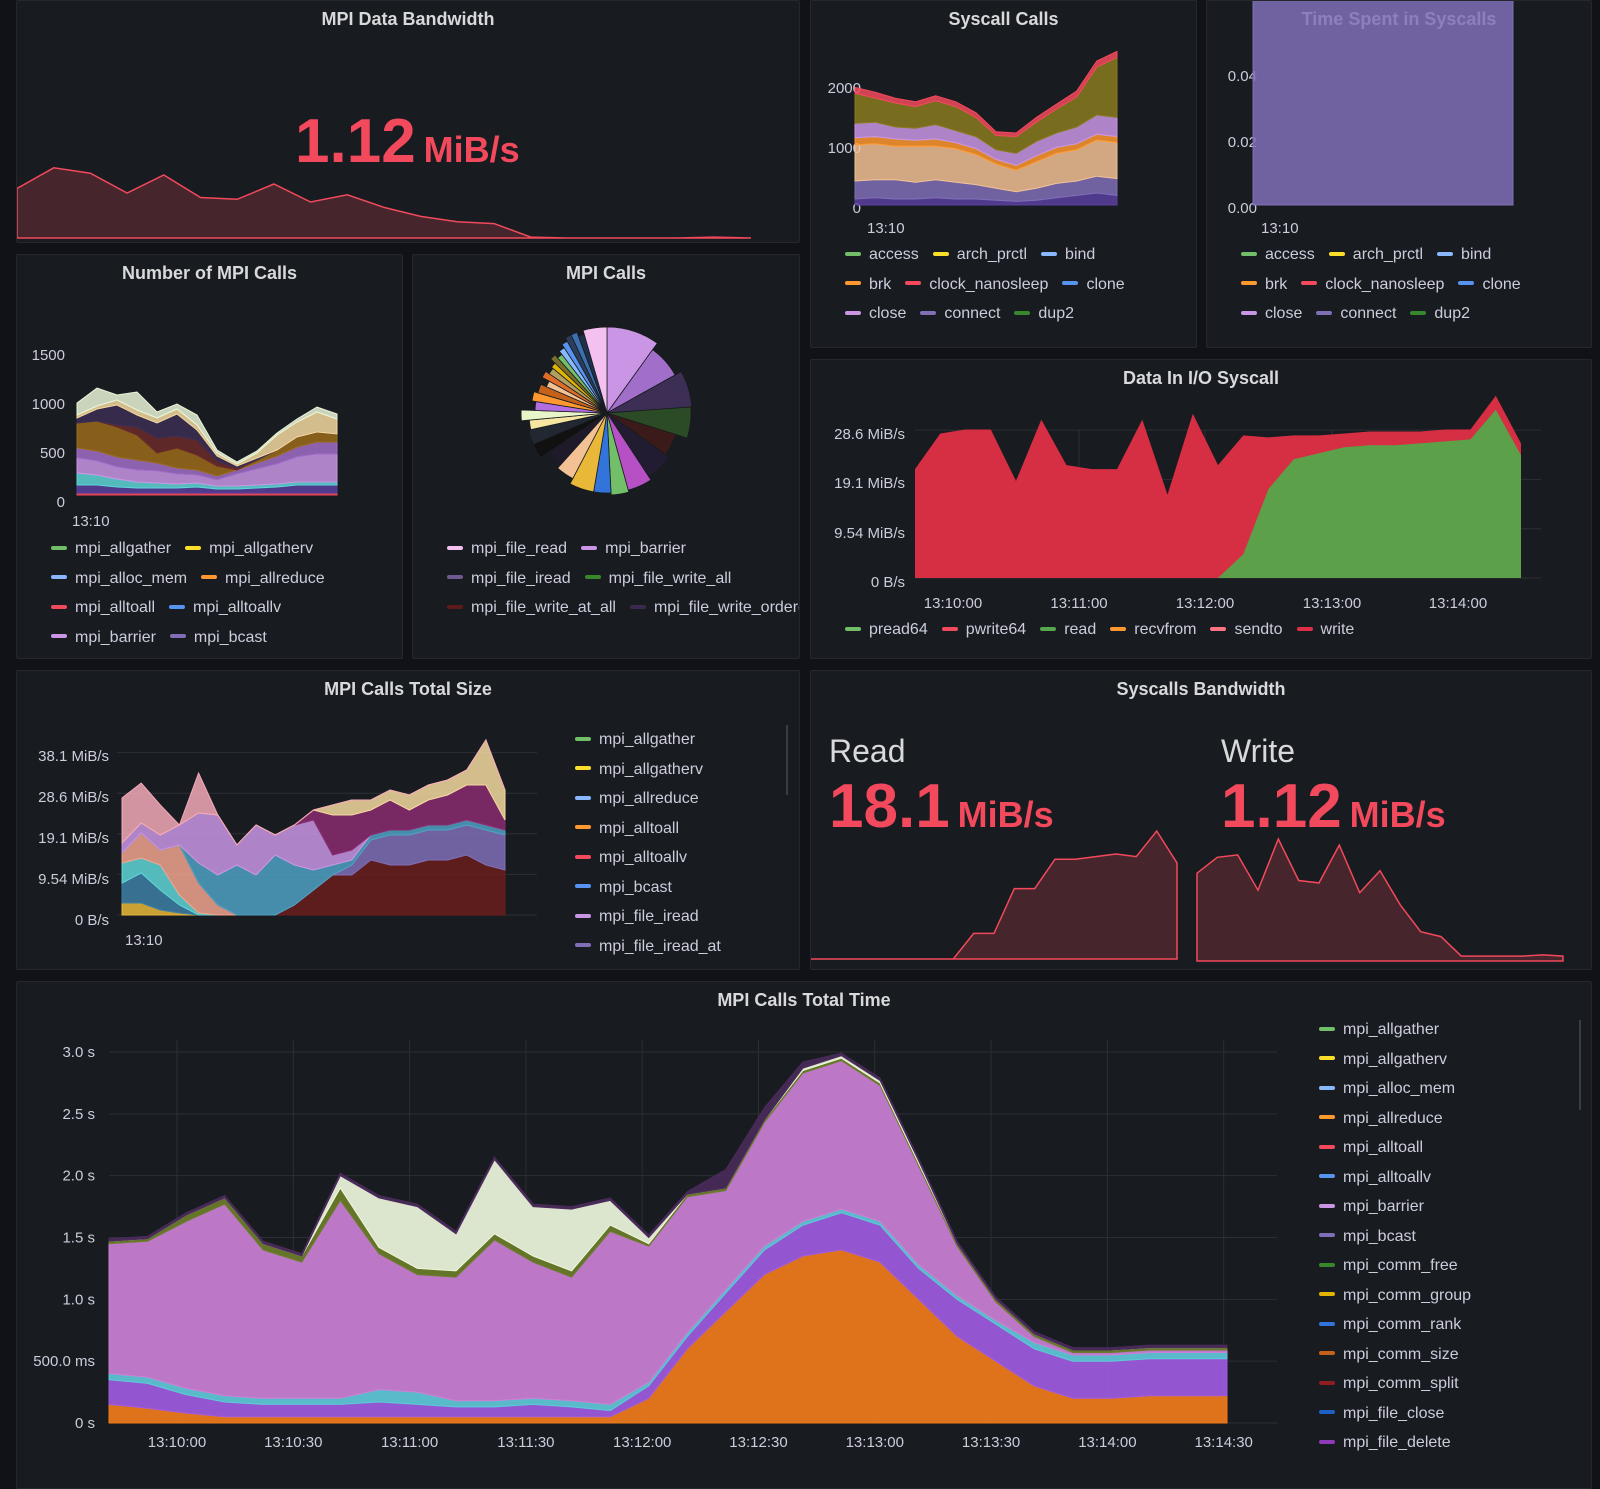  I want to click on mpi-bandwidth-value: 1.12 MiB/s, so click(407, 141).